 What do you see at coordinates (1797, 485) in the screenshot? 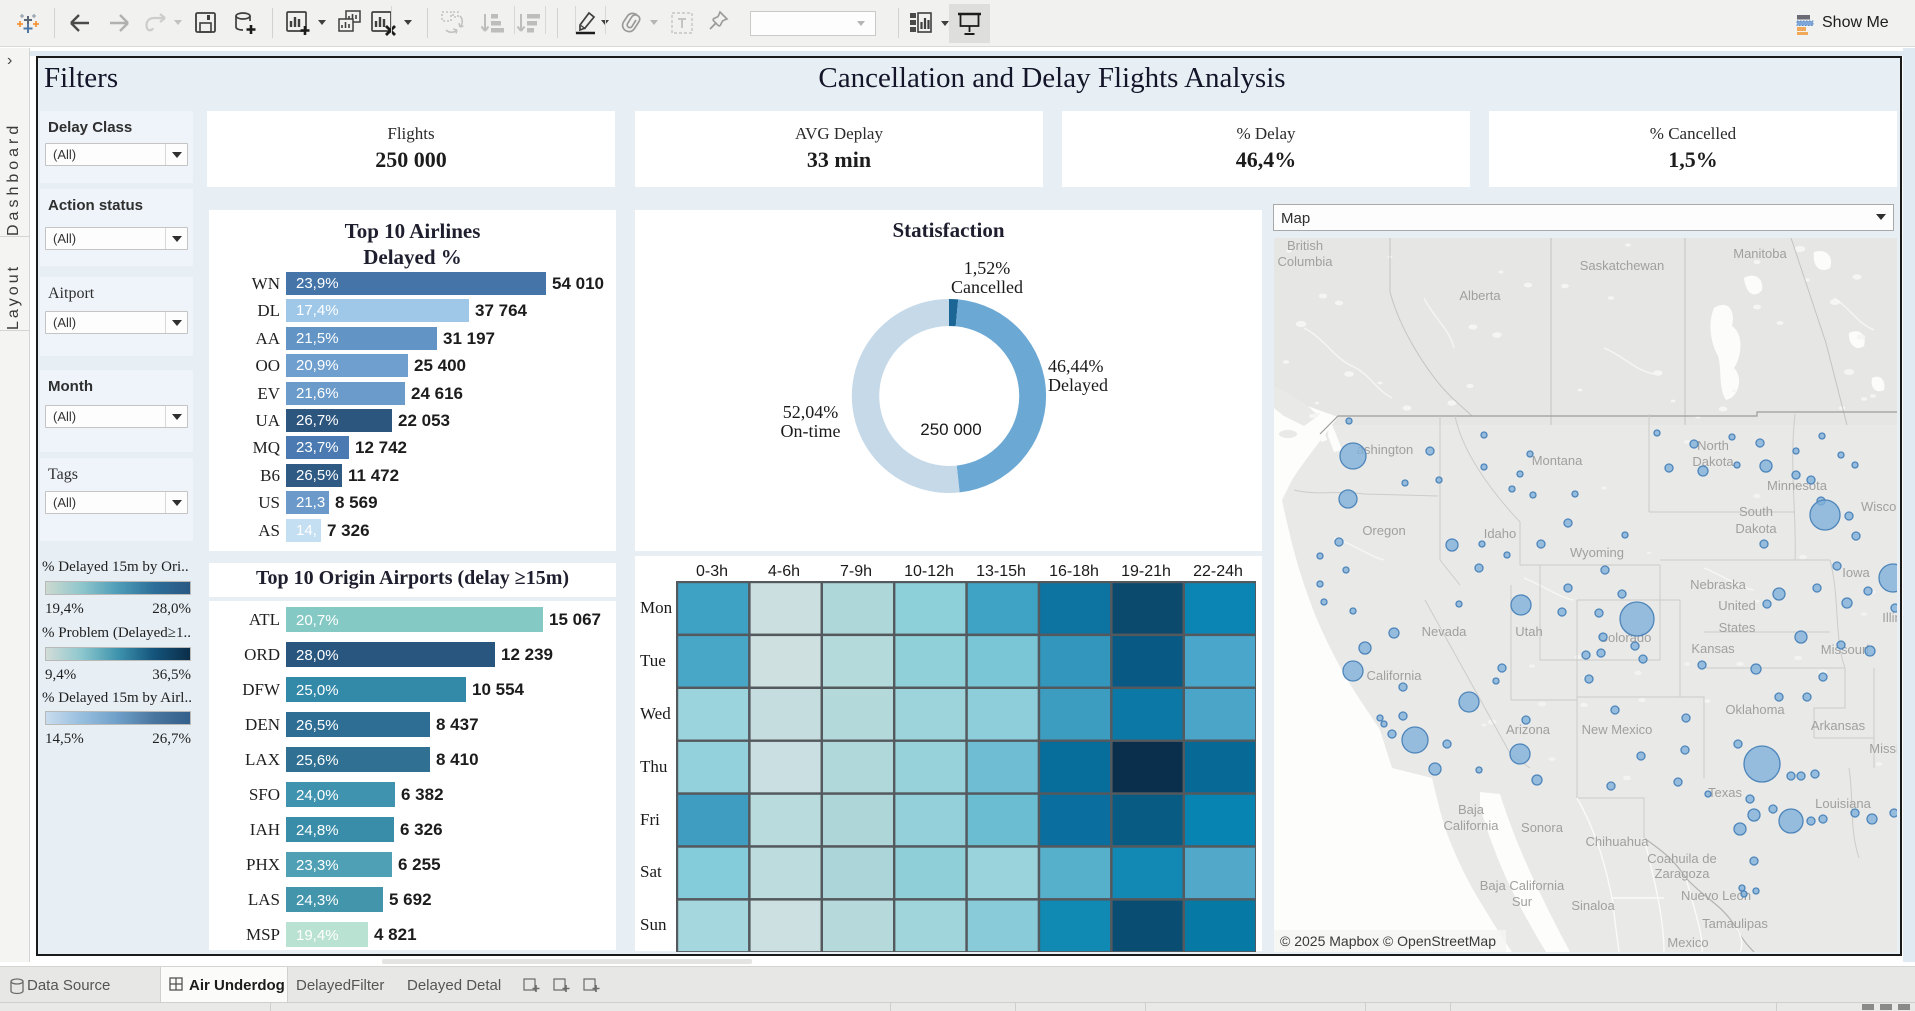
I see `svg-text: Minnesota` at bounding box center [1797, 485].